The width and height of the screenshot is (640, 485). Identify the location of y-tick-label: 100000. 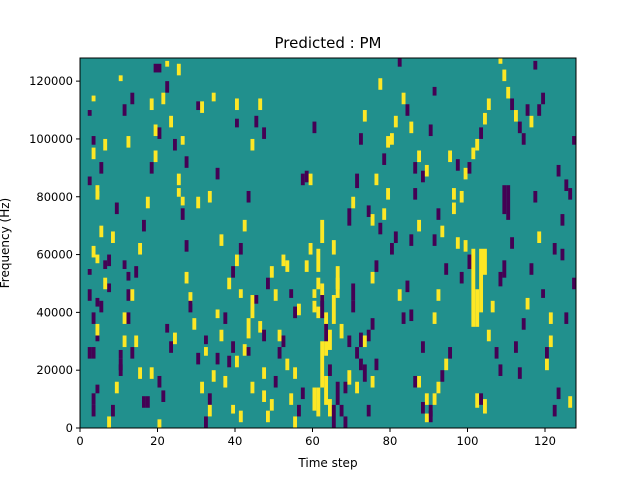
(51, 139).